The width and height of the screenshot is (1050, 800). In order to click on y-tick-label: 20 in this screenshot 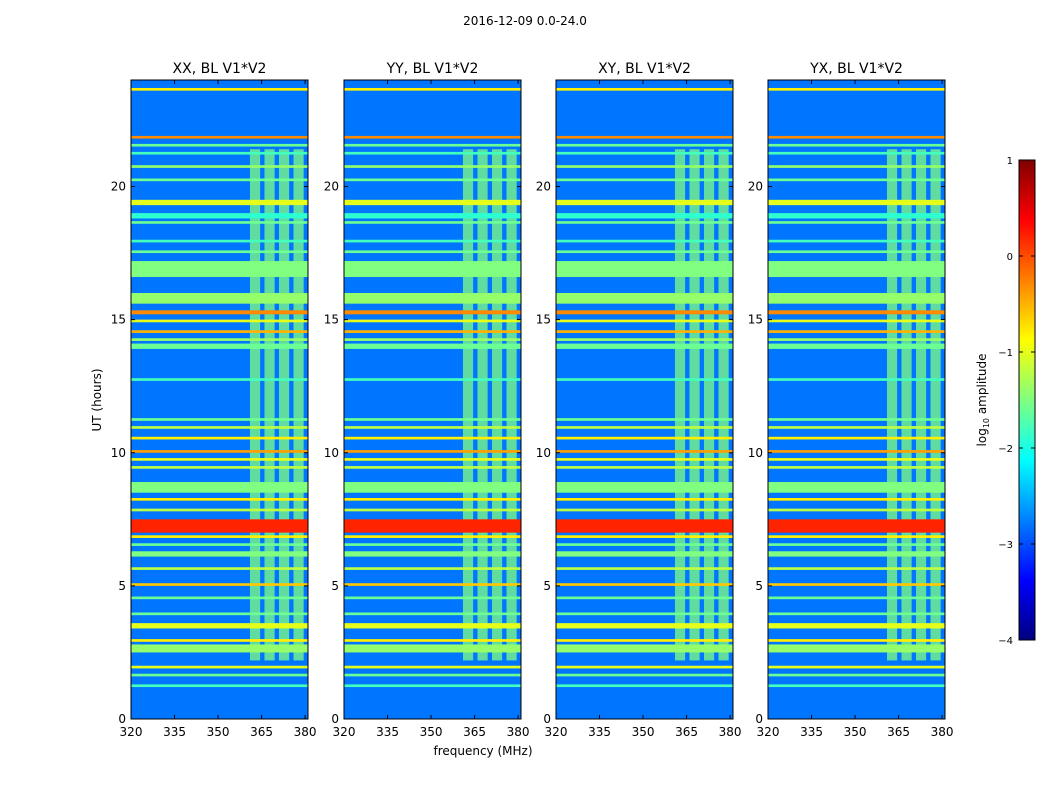, I will do `click(331, 187)`.